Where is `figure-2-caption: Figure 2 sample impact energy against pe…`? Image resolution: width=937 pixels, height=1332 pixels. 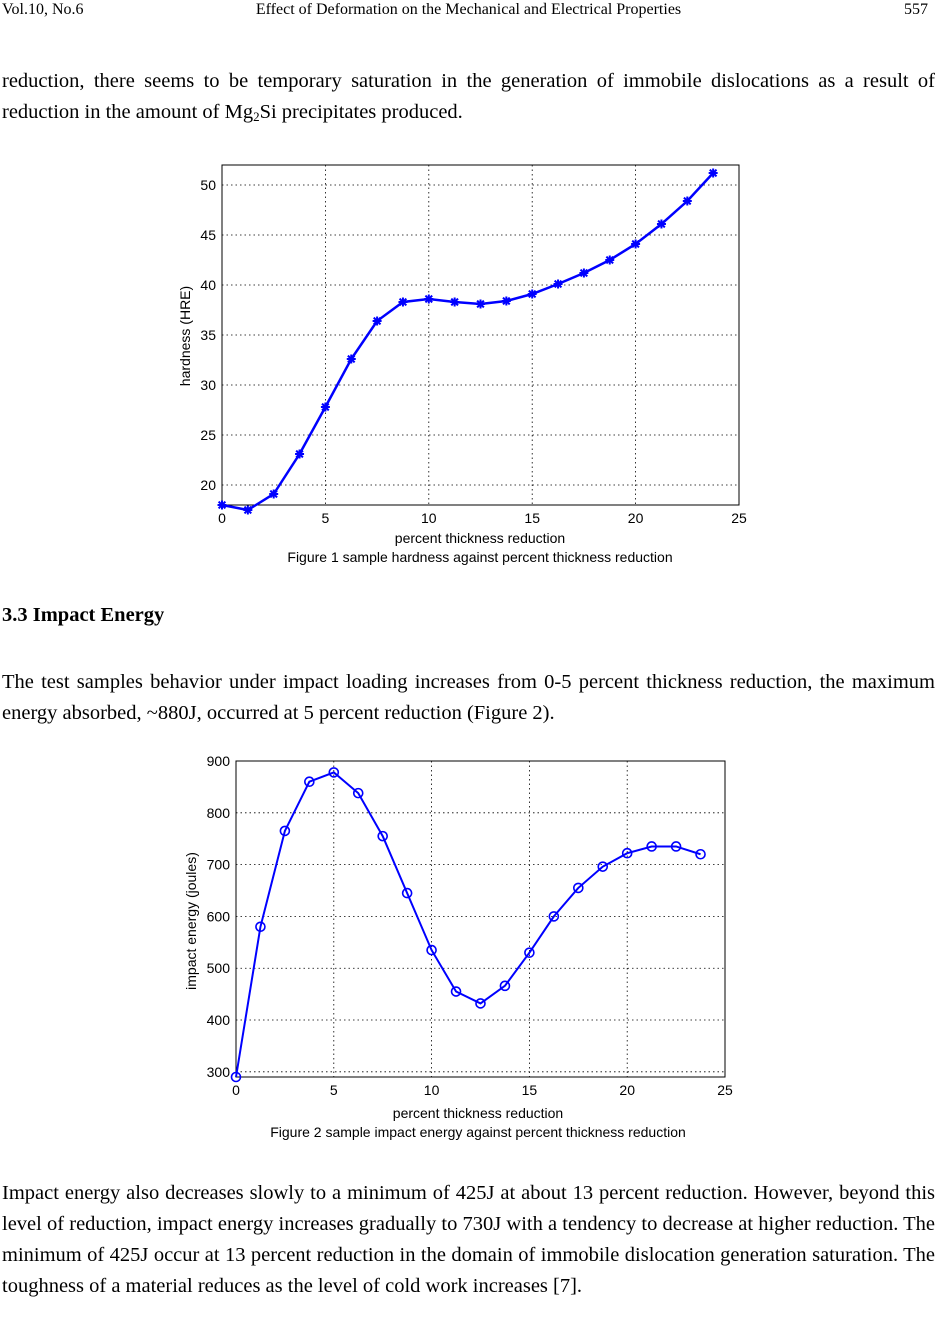 figure-2-caption: Figure 2 sample impact energy against pe… is located at coordinates (478, 1132).